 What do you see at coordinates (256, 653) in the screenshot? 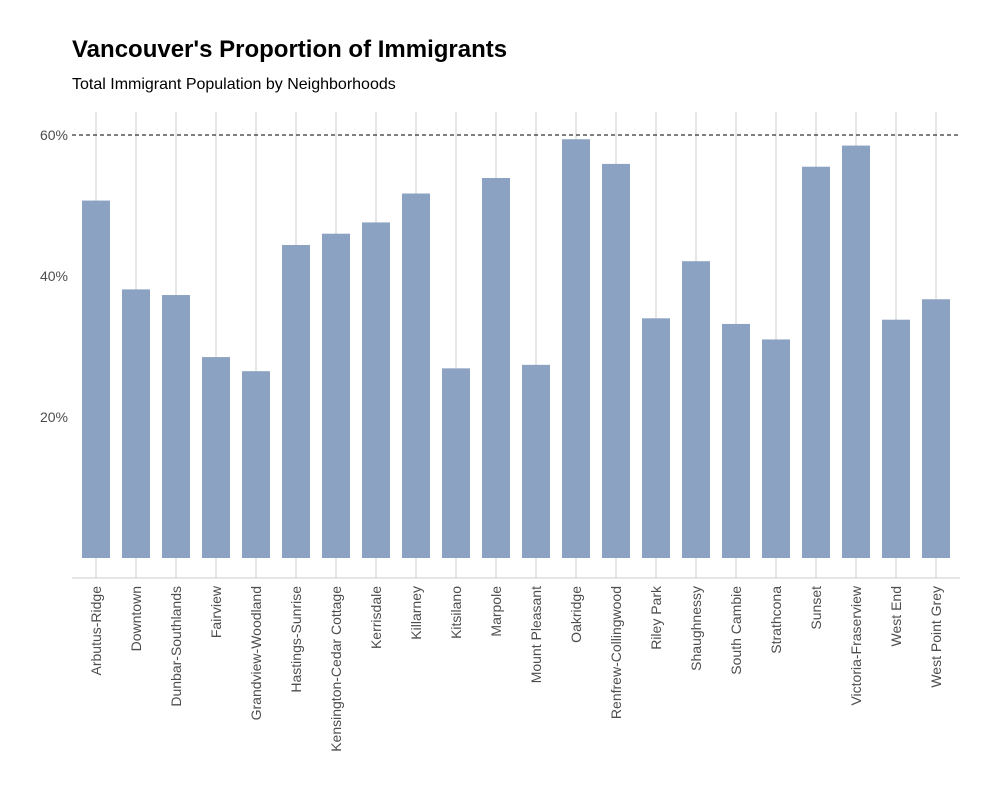
I see `x-tick-label: Grandview-Woodland` at bounding box center [256, 653].